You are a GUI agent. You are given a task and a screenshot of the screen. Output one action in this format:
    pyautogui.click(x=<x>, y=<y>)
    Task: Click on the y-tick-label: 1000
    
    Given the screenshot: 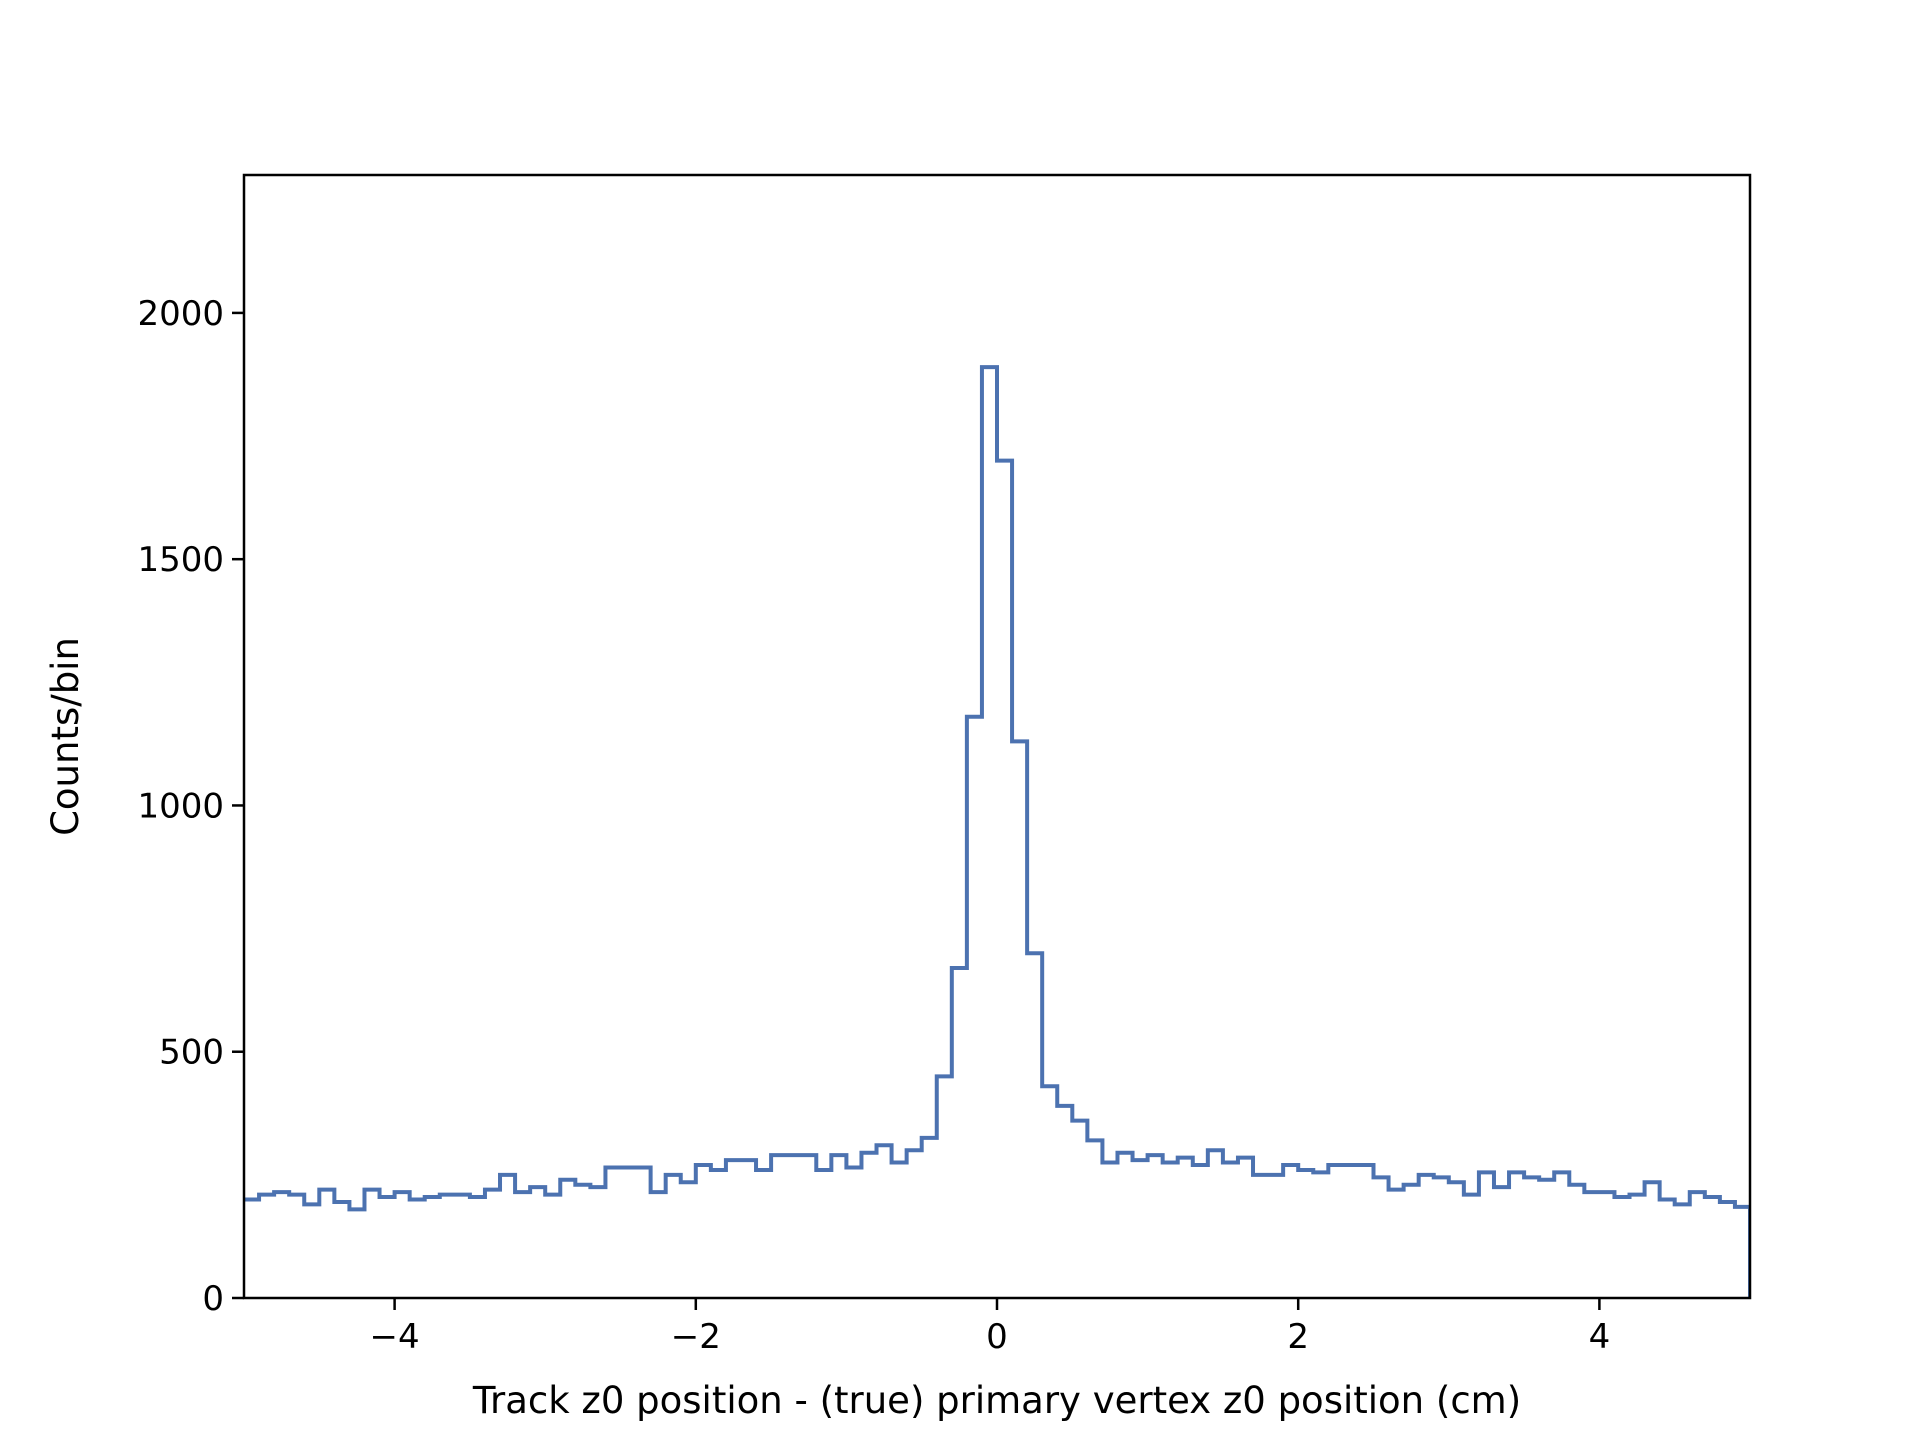 What is the action you would take?
    pyautogui.click(x=180, y=806)
    